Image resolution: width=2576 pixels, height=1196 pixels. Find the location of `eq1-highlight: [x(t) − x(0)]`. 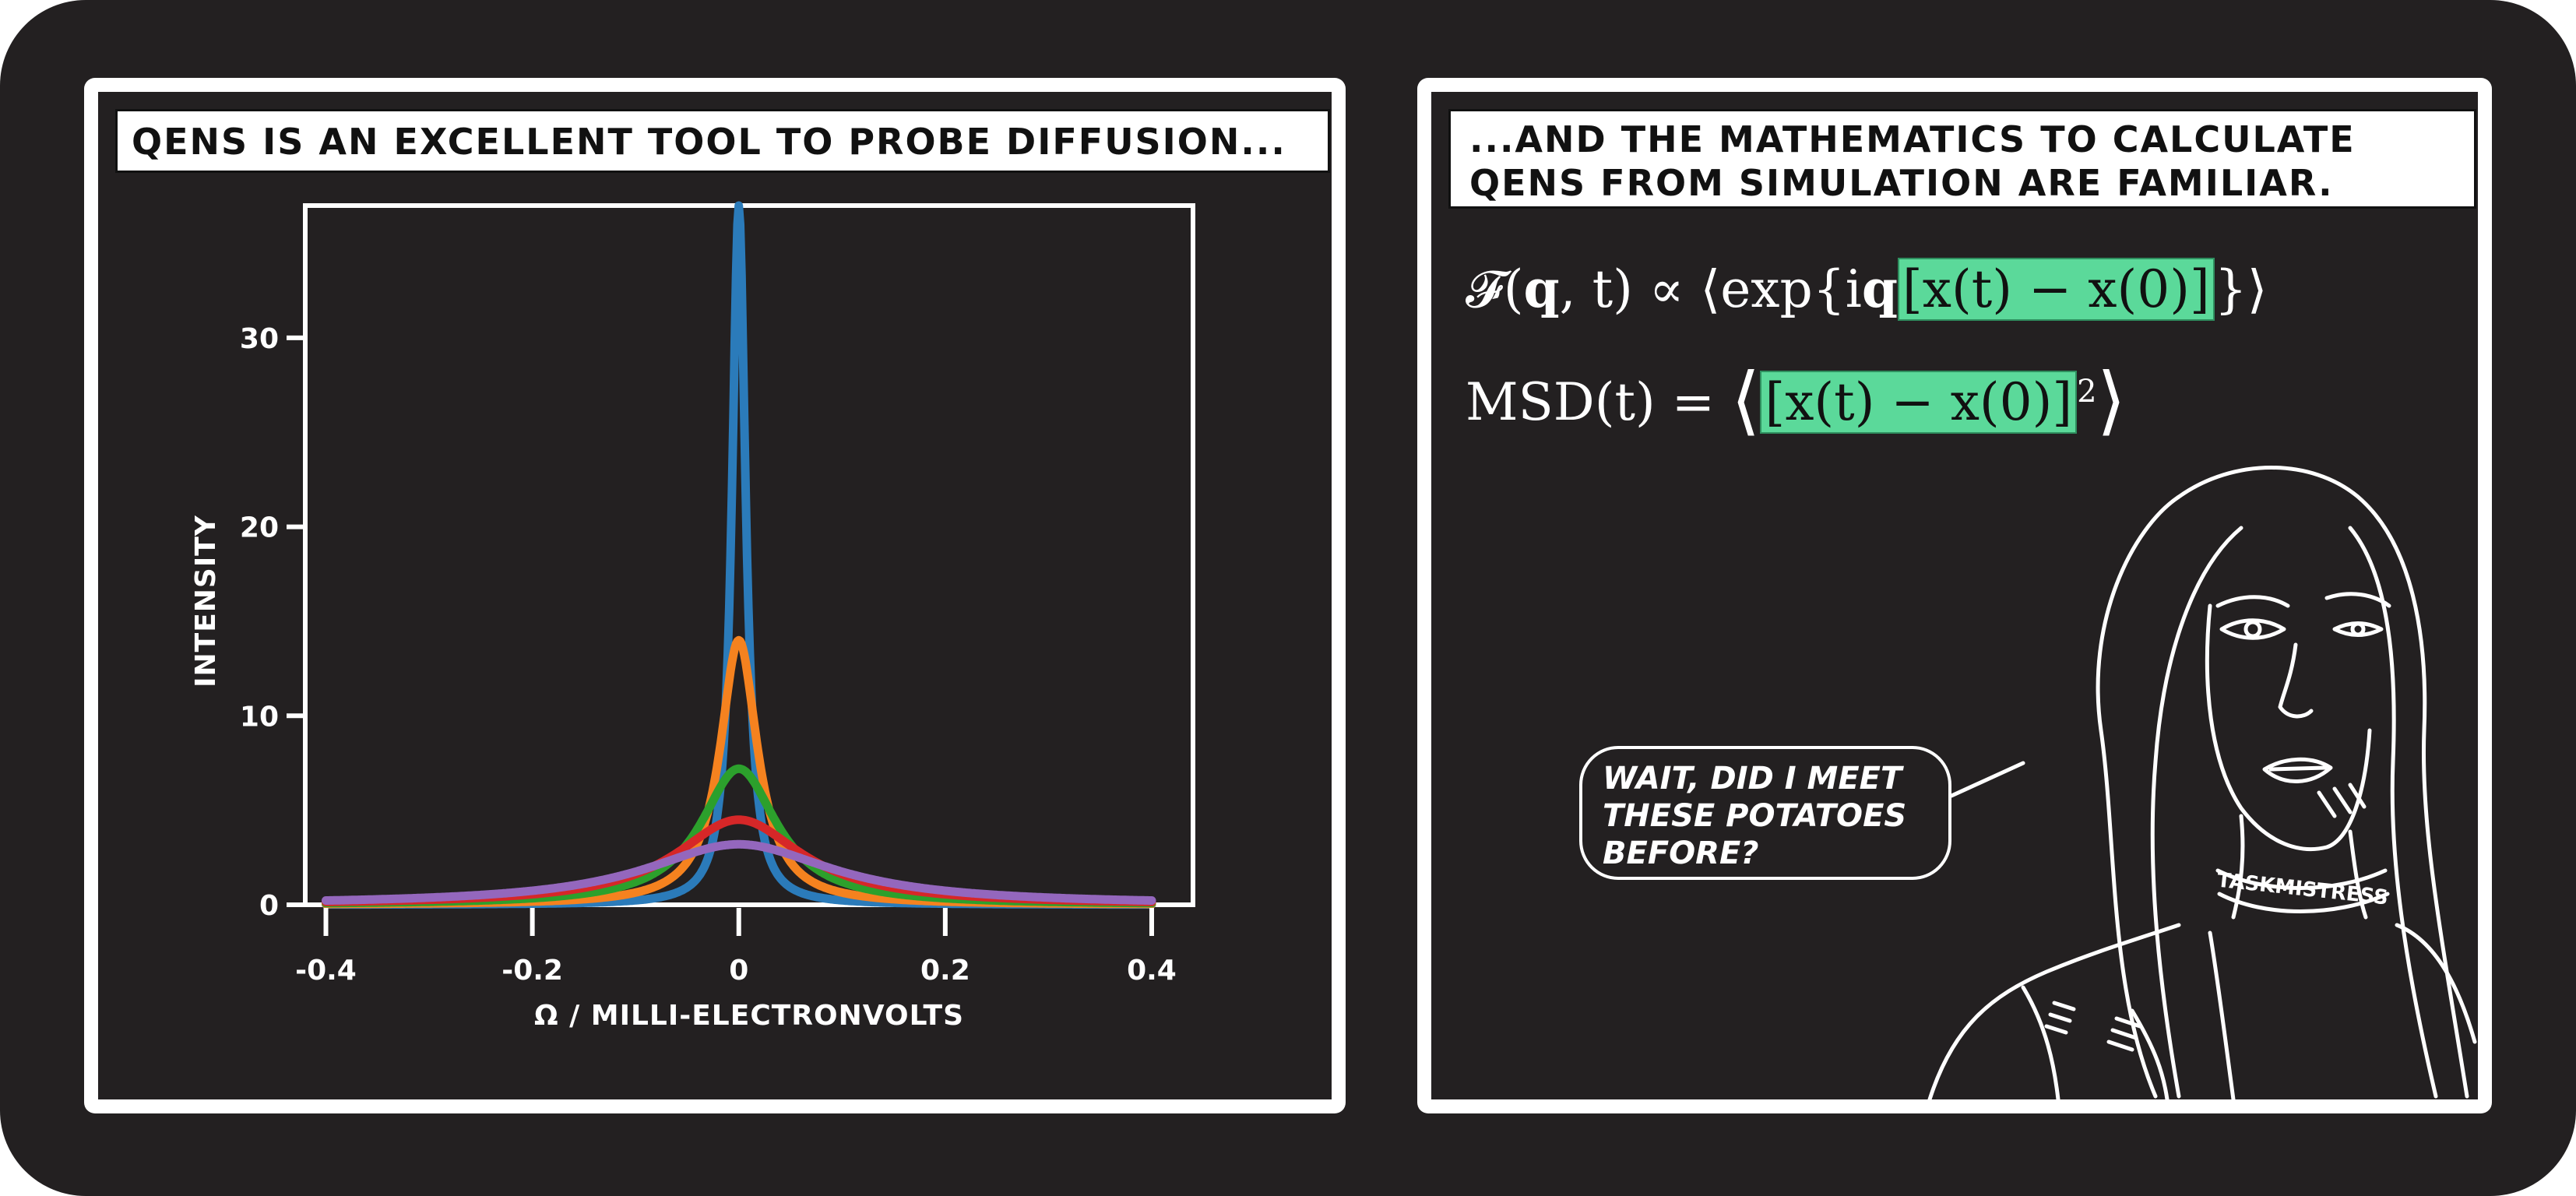

eq1-highlight: [x(t) − x(0)] is located at coordinates (2056, 289).